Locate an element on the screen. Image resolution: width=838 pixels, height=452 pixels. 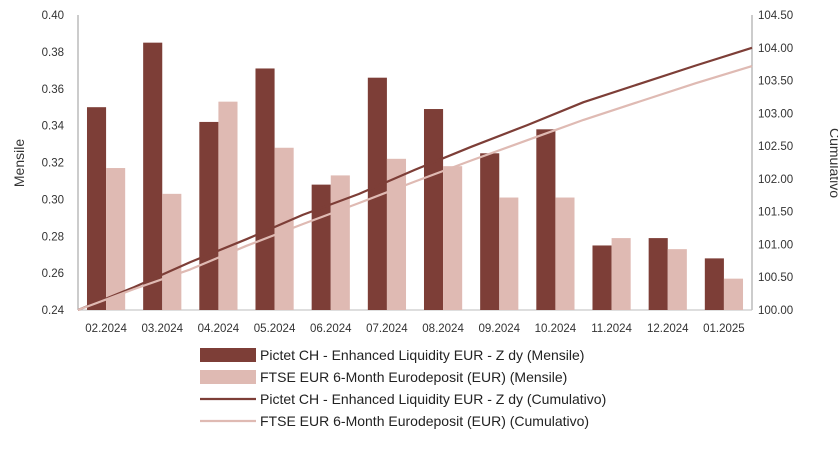
x-tick-label: 02.2024 is located at coordinates (106, 329).